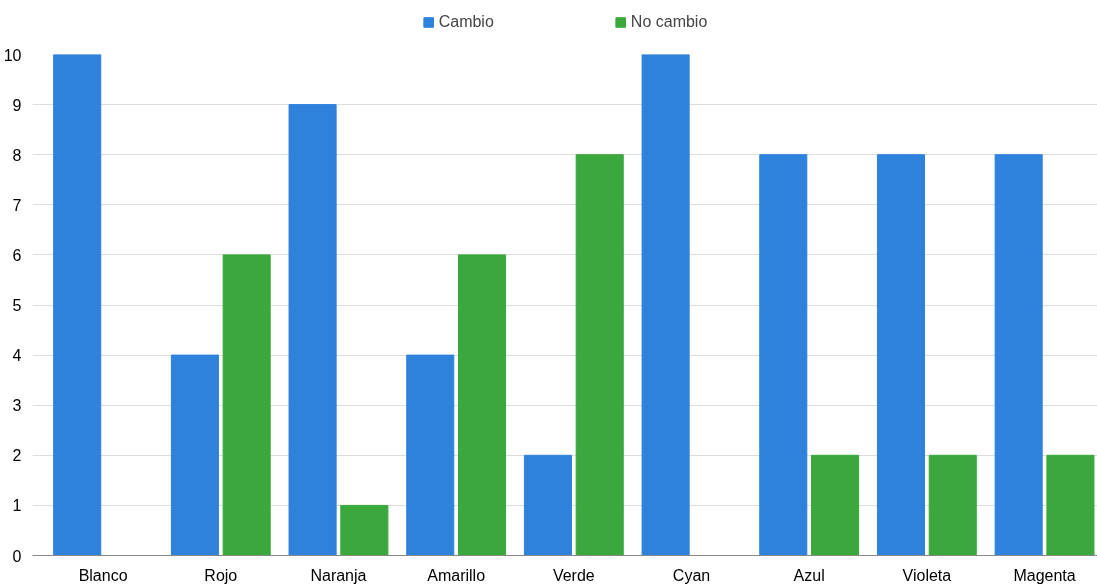 The width and height of the screenshot is (1097, 586). Describe the element at coordinates (17, 305) in the screenshot. I see `y-tick-label: 5` at that location.